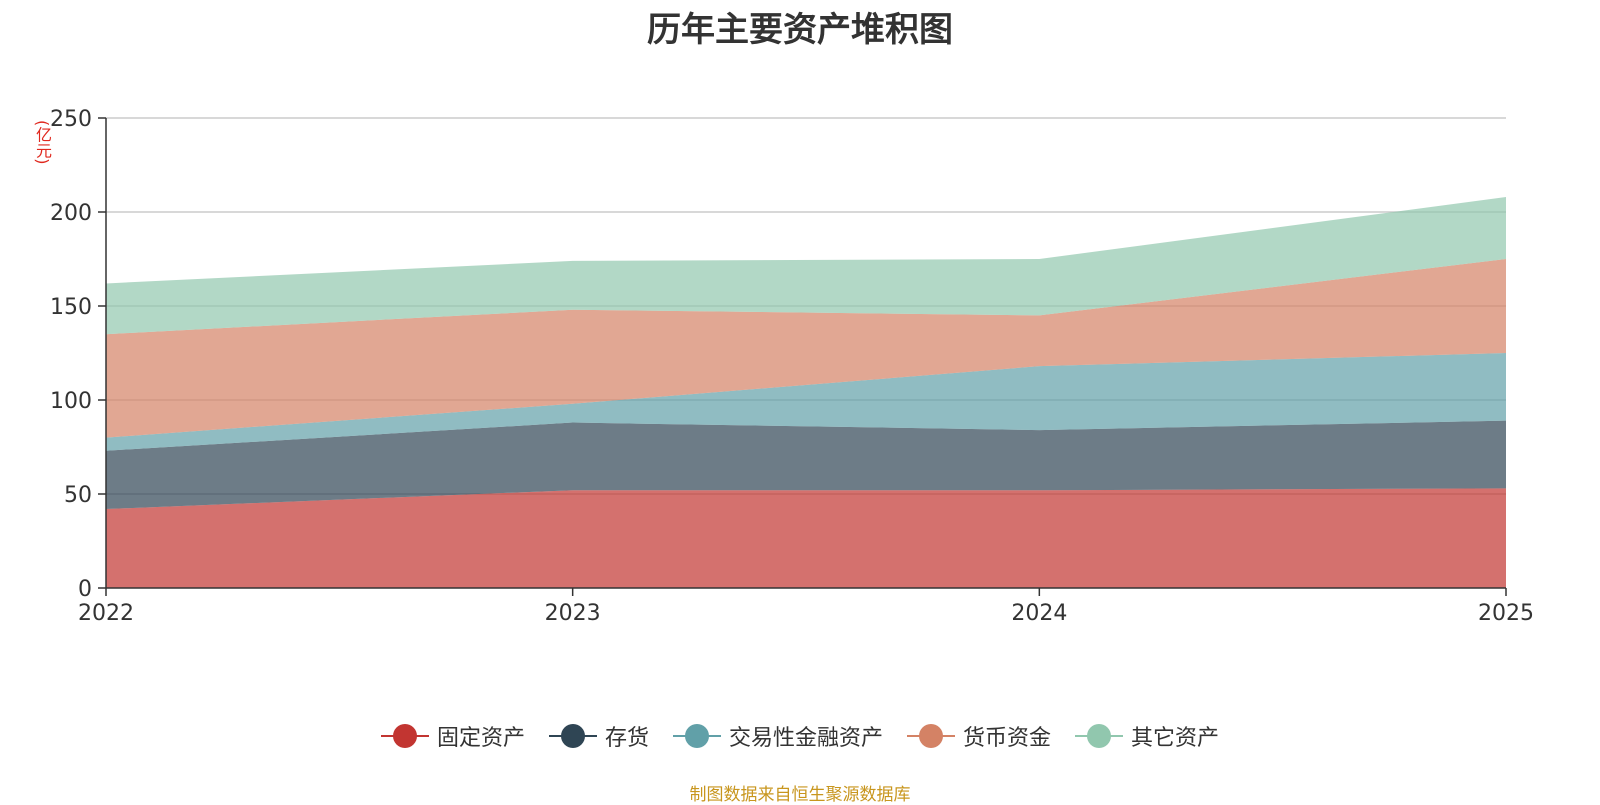 This screenshot has height=805, width=1600. Describe the element at coordinates (480, 738) in the screenshot. I see `legend-label: 固定资产` at that location.